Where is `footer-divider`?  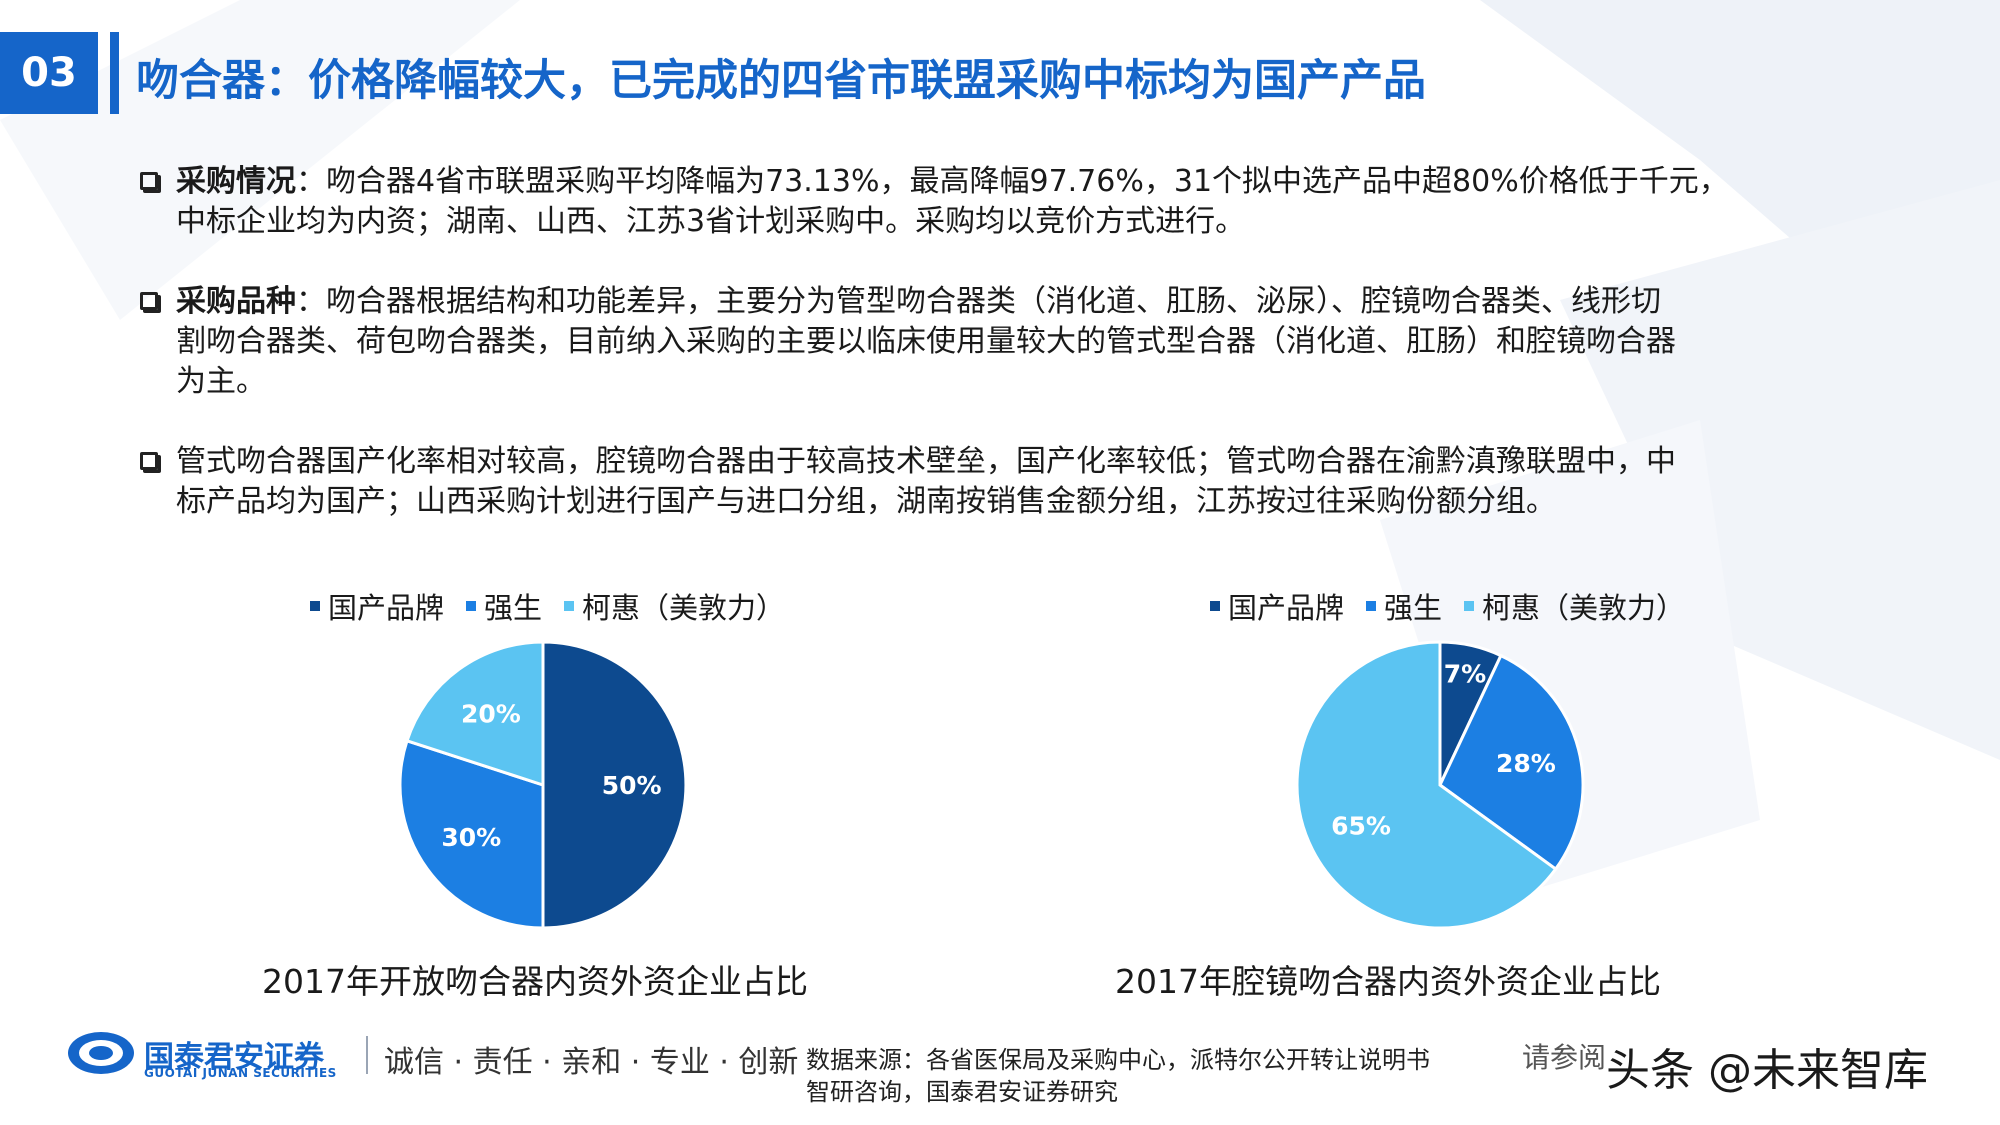
footer-divider is located at coordinates (367, 1055).